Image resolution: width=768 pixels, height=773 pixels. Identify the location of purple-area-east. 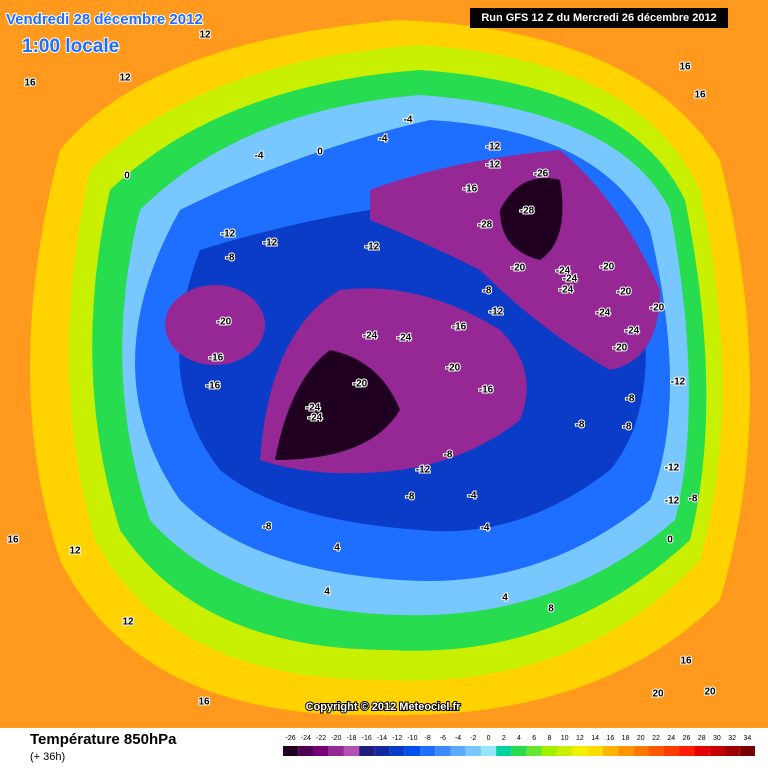
(515, 260).